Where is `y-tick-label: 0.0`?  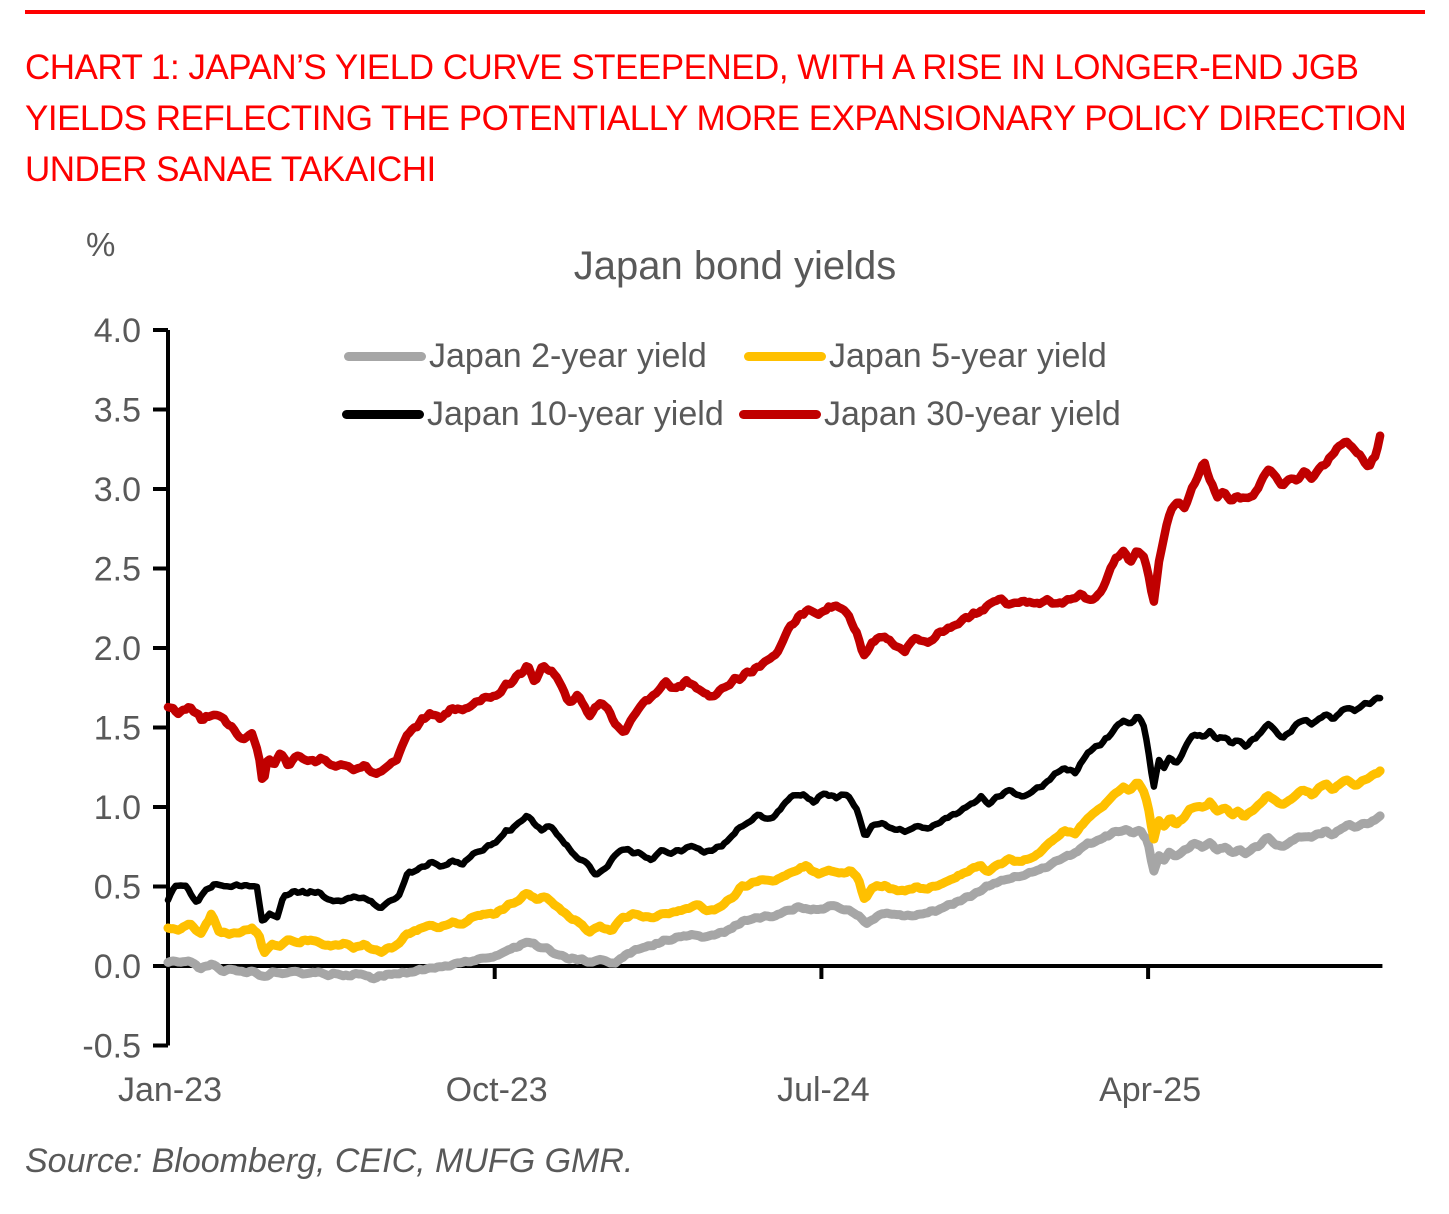
y-tick-label: 0.0 is located at coordinates (117, 967).